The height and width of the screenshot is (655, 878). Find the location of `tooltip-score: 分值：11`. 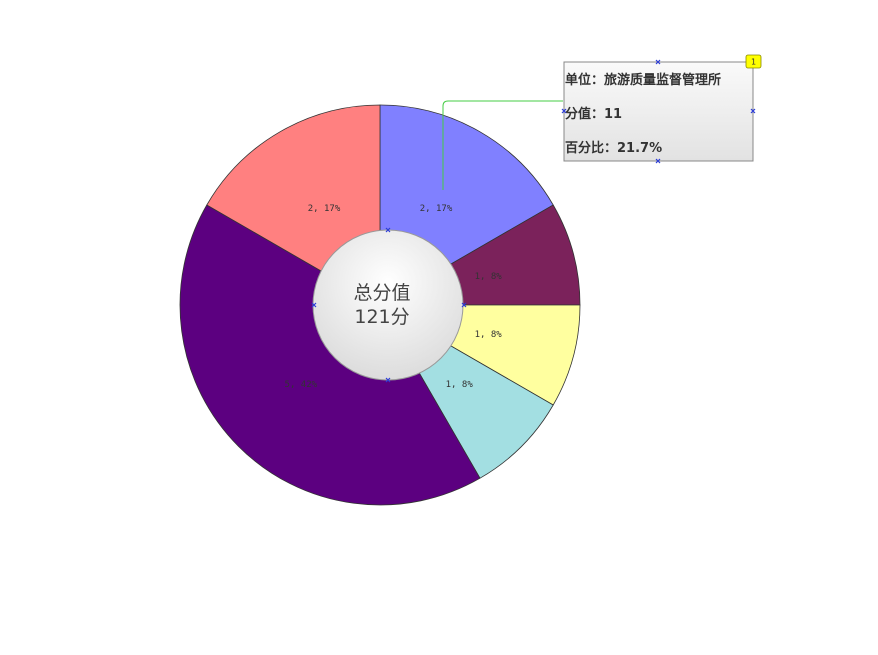

tooltip-score: 分值：11 is located at coordinates (593, 114).